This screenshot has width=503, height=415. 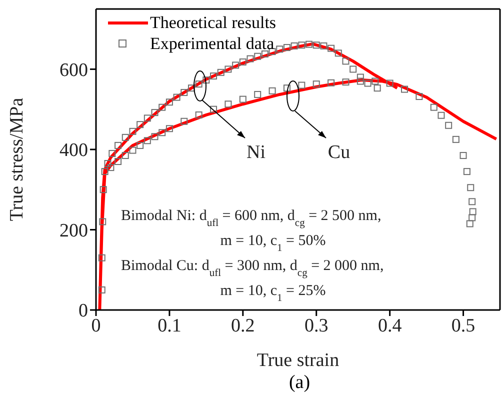 What do you see at coordinates (74, 70) in the screenshot?
I see `y-tick-label: 600` at bounding box center [74, 70].